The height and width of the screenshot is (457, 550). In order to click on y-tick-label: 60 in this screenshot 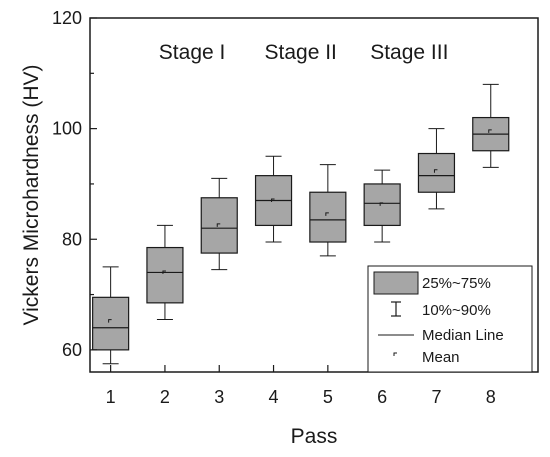, I will do `click(72, 350)`.